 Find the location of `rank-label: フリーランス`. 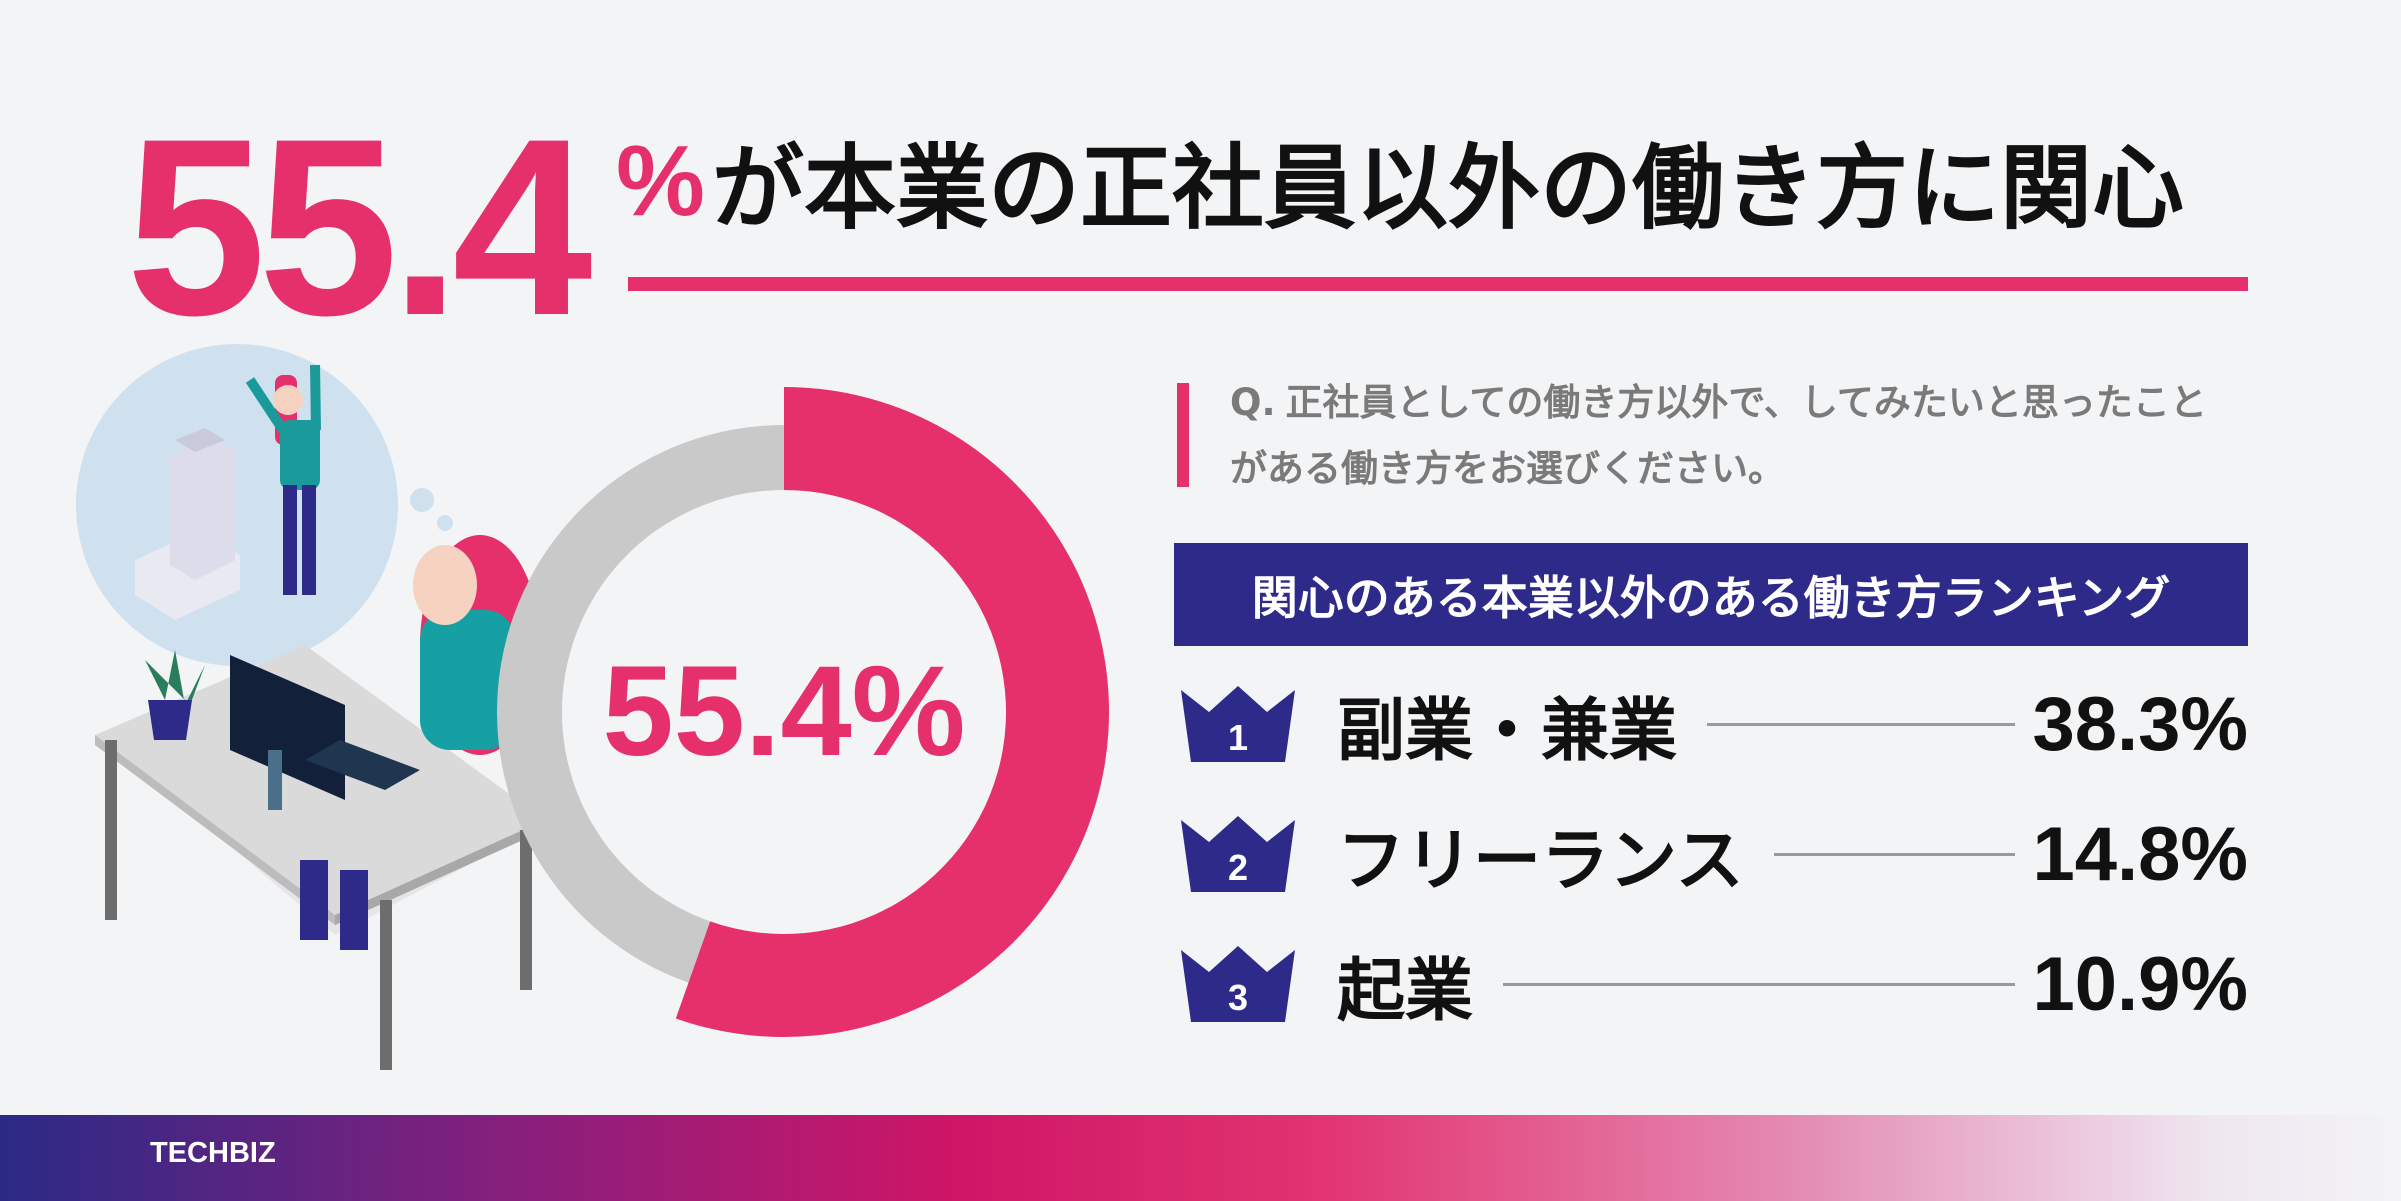

rank-label: フリーランス is located at coordinates (1540, 861).